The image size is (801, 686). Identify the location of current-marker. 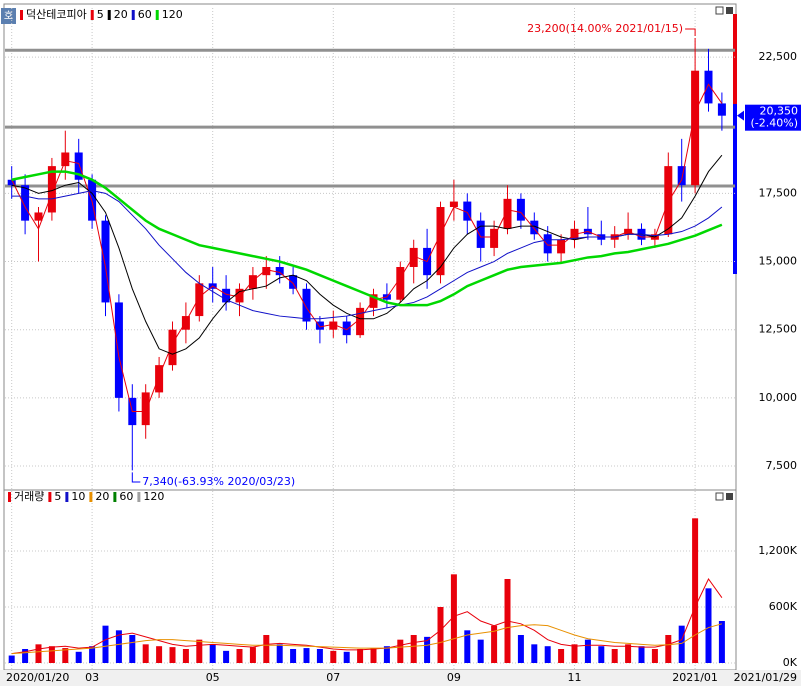
(740, 115).